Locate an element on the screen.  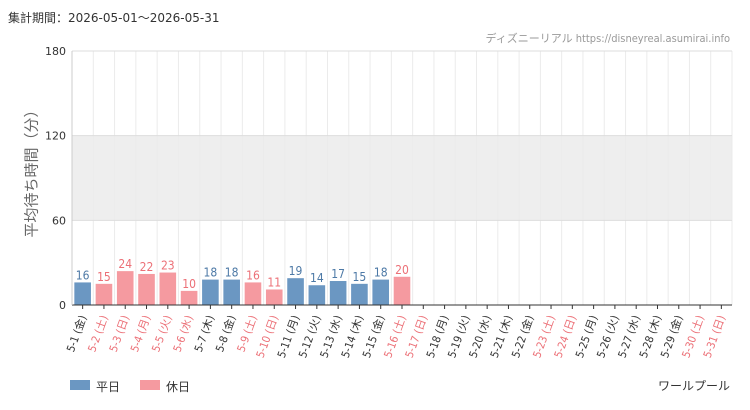
bar-layer is located at coordinates (242, 288).